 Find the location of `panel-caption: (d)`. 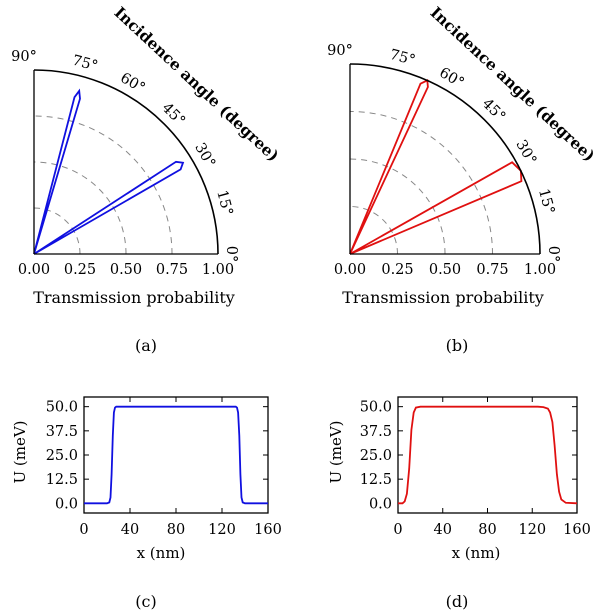

panel-caption: (d) is located at coordinates (457, 601).